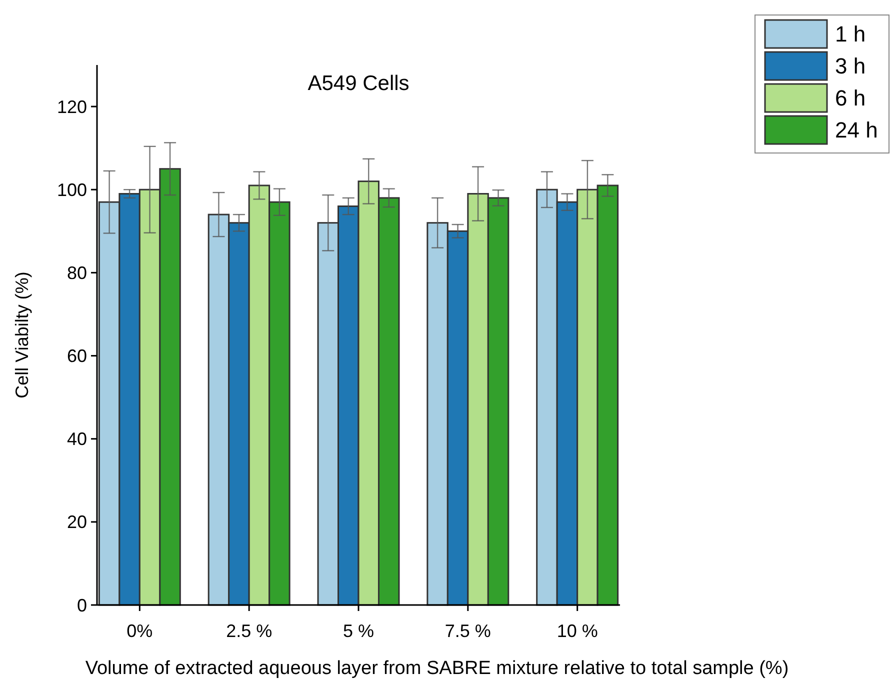 Image resolution: width=892 pixels, height=682 pixels. I want to click on x-tick-label: 7.5 %, so click(467, 631).